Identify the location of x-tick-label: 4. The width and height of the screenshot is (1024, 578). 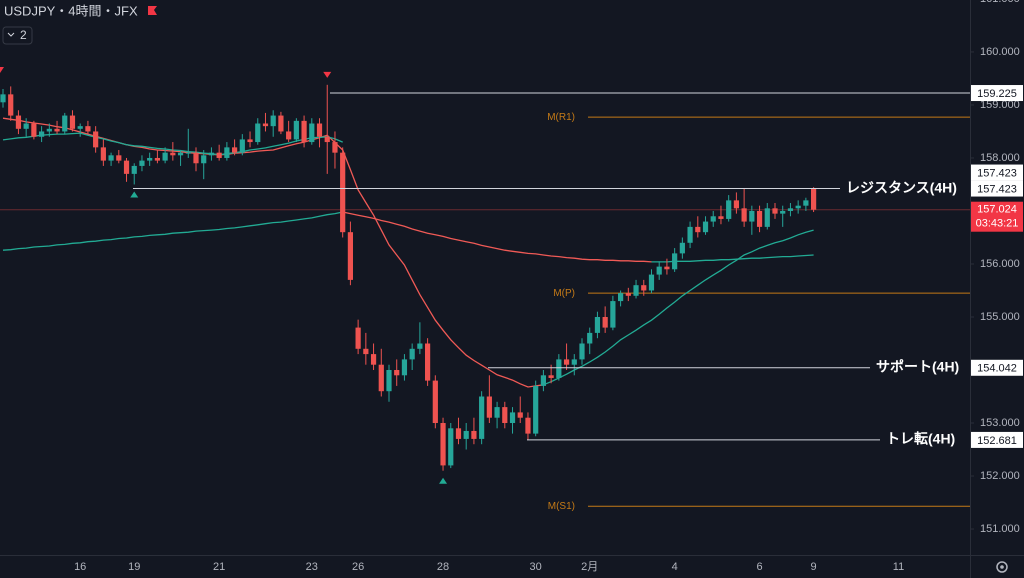
(675, 567).